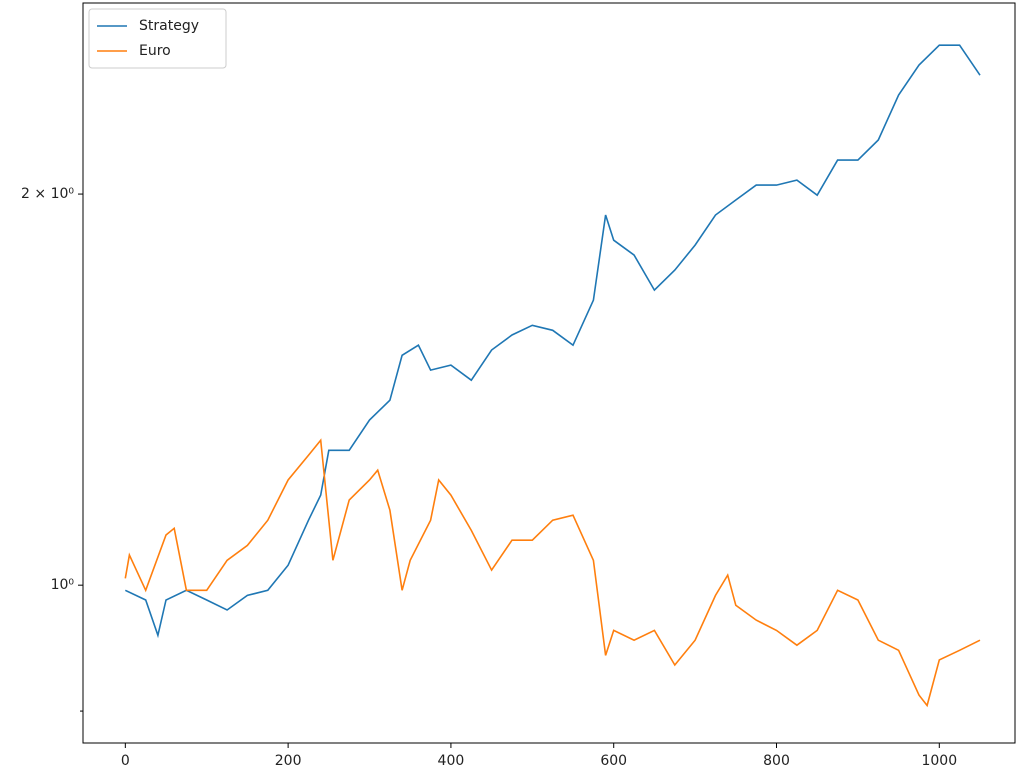 The image size is (1020, 770). Describe the element at coordinates (157, 38) in the screenshot. I see `legend-box` at that location.